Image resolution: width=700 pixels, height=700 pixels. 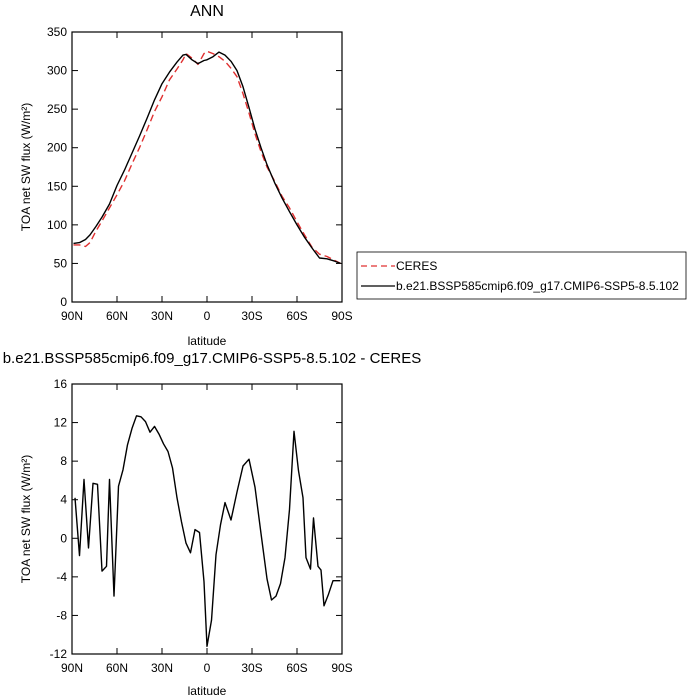 What do you see at coordinates (63, 500) in the screenshot?
I see `y-tick-label: 4` at bounding box center [63, 500].